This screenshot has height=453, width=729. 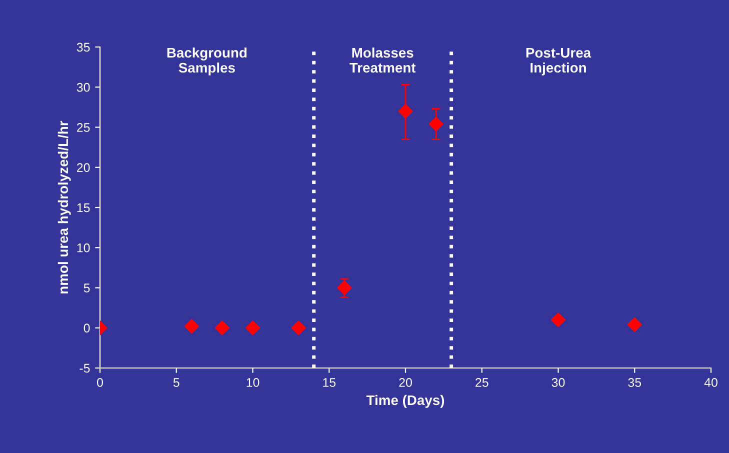 What do you see at coordinates (87, 328) in the screenshot?
I see `y-tick-label: 0` at bounding box center [87, 328].